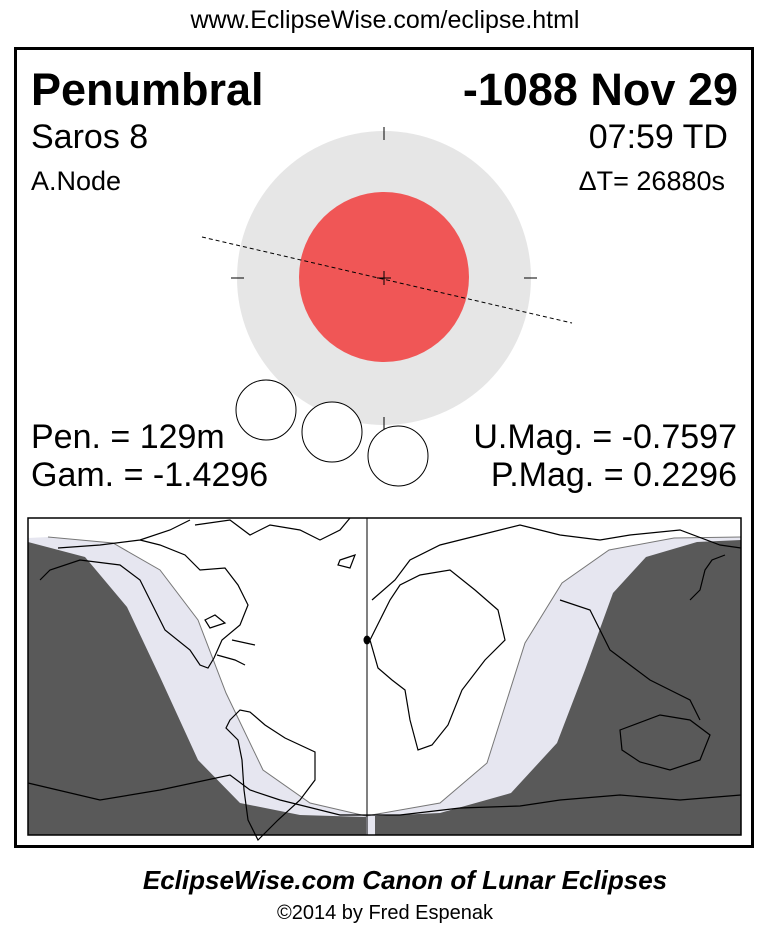  What do you see at coordinates (613, 475) in the screenshot?
I see `penumbral-magnitude: P.Mag. = 0.2296` at bounding box center [613, 475].